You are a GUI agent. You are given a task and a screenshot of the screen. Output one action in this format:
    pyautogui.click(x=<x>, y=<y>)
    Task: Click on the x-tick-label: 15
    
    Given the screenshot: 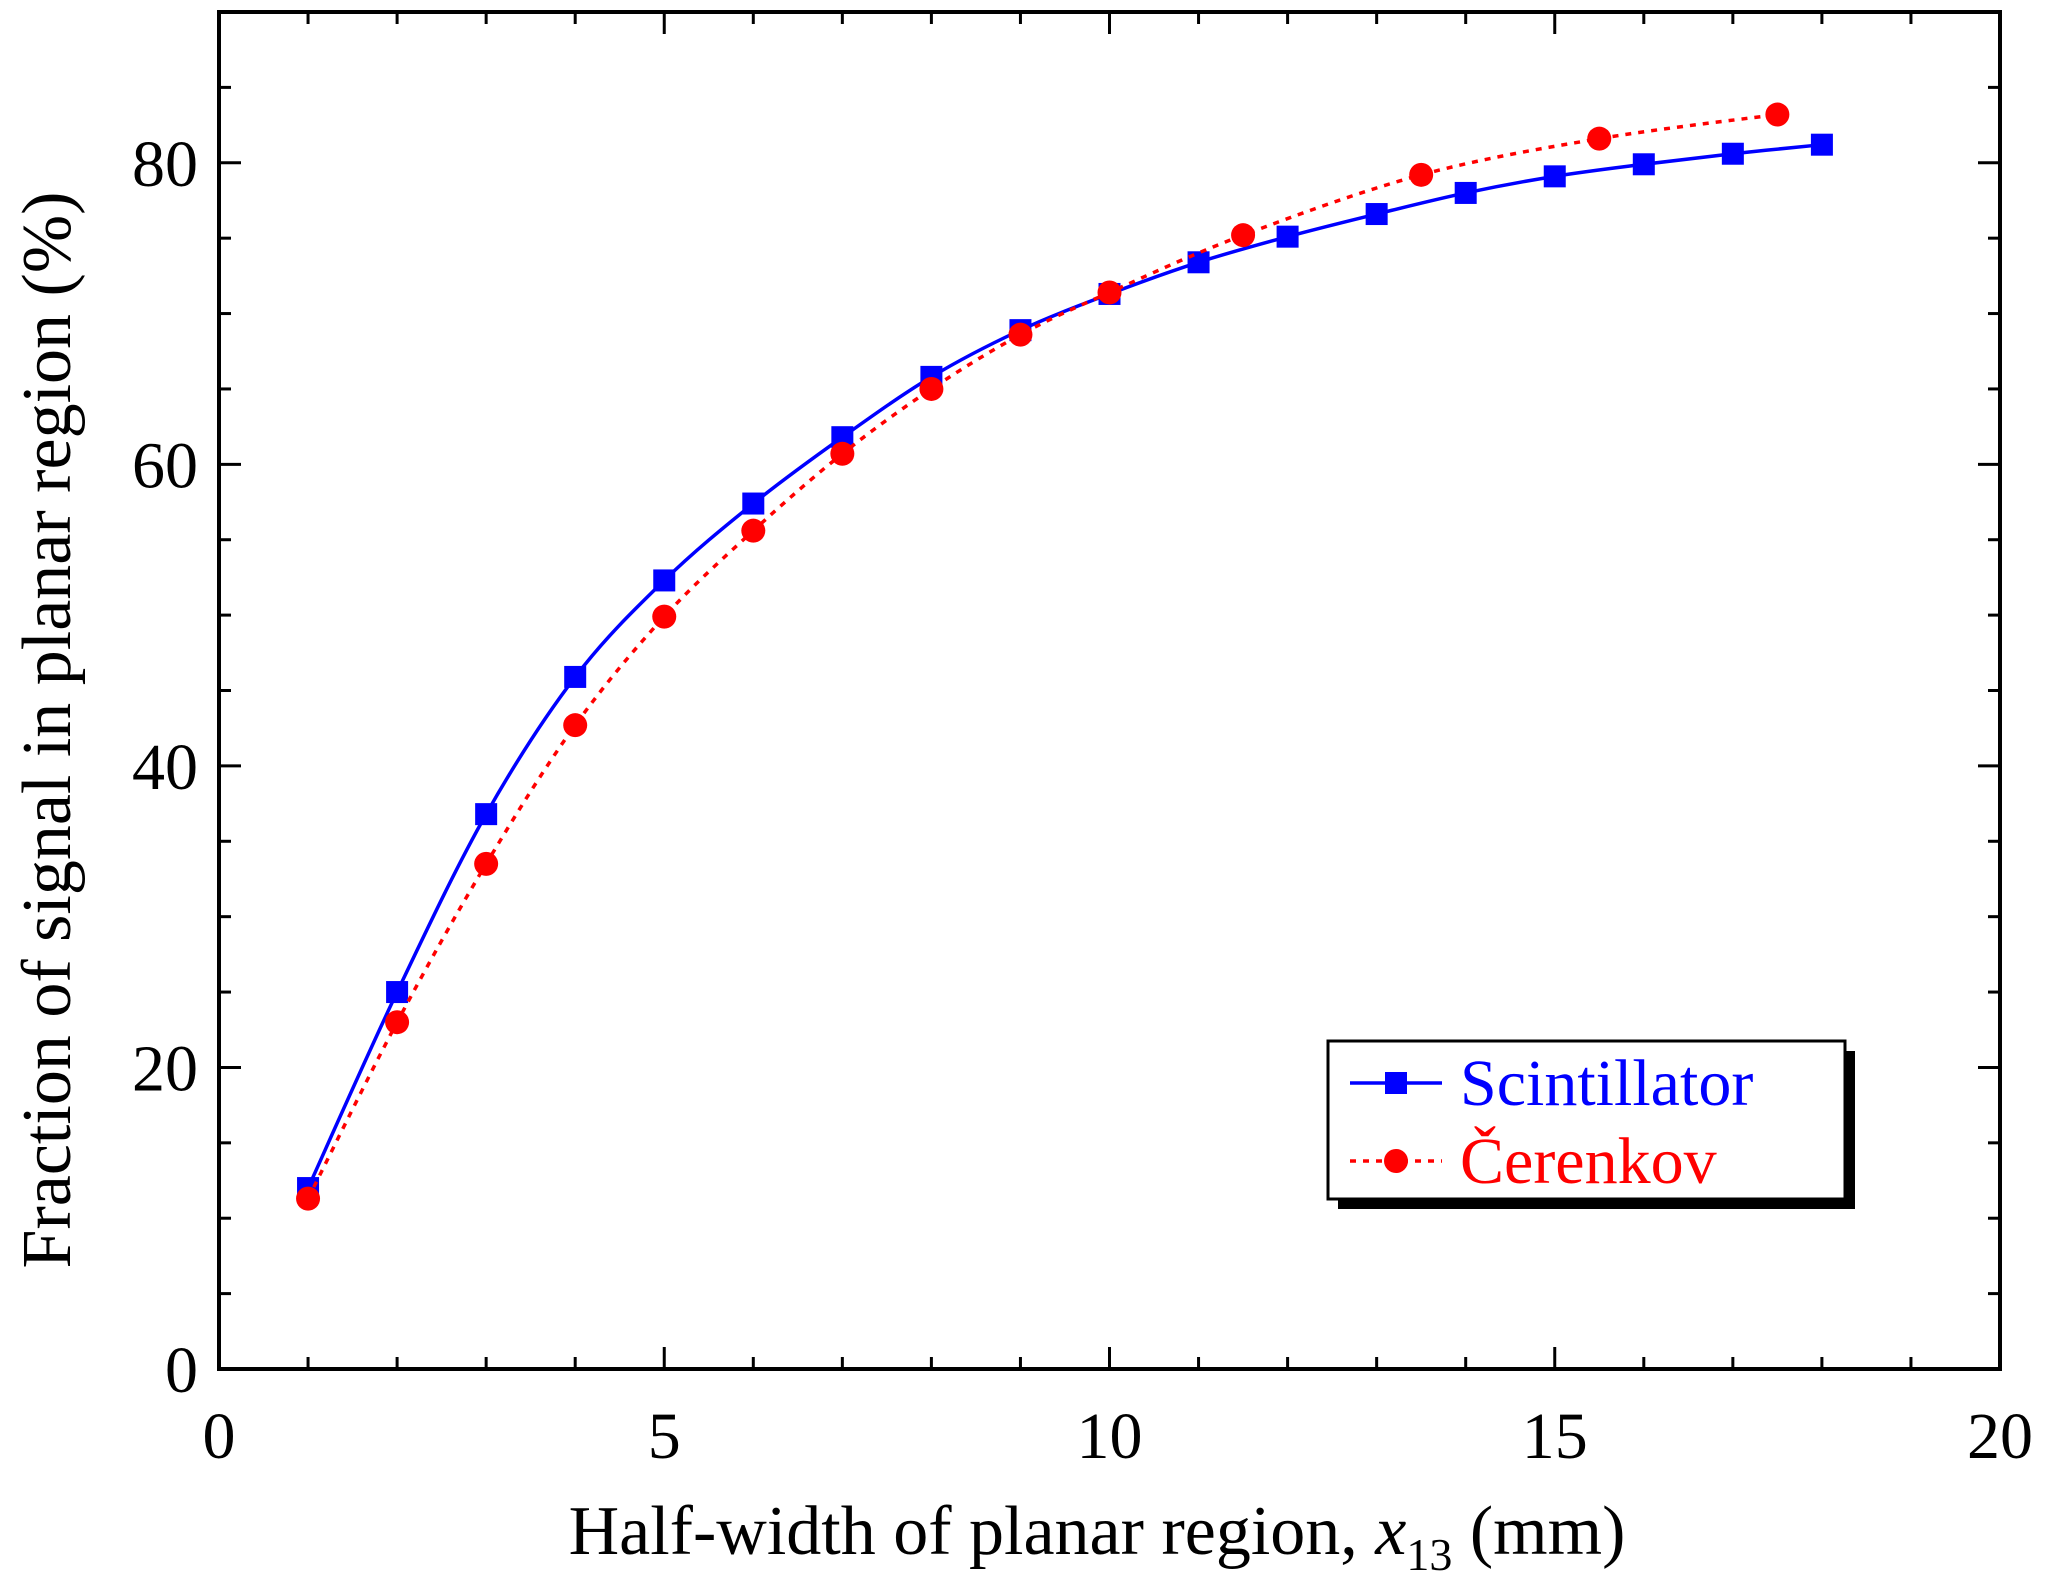 What is the action you would take?
    pyautogui.click(x=1555, y=1436)
    